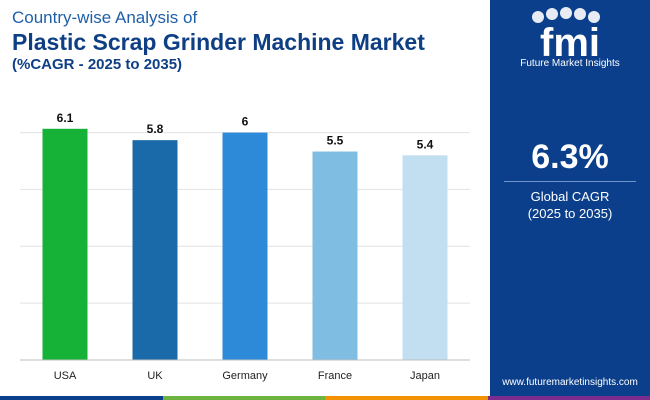 This screenshot has height=400, width=650. Describe the element at coordinates (81, 398) in the screenshot. I see `strip-segment-blue` at that location.